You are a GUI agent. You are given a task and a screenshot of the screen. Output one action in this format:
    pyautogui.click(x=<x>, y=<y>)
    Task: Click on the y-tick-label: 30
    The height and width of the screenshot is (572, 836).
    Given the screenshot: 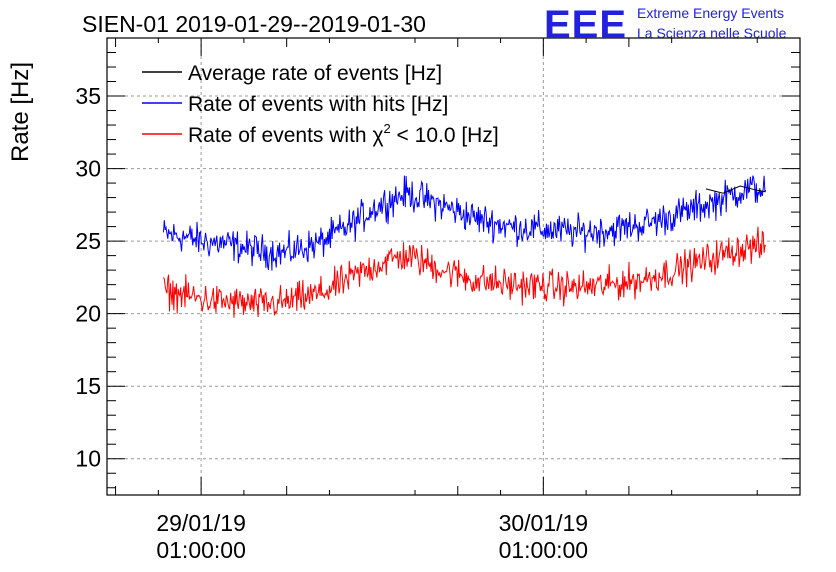 What is the action you would take?
    pyautogui.click(x=88, y=169)
    